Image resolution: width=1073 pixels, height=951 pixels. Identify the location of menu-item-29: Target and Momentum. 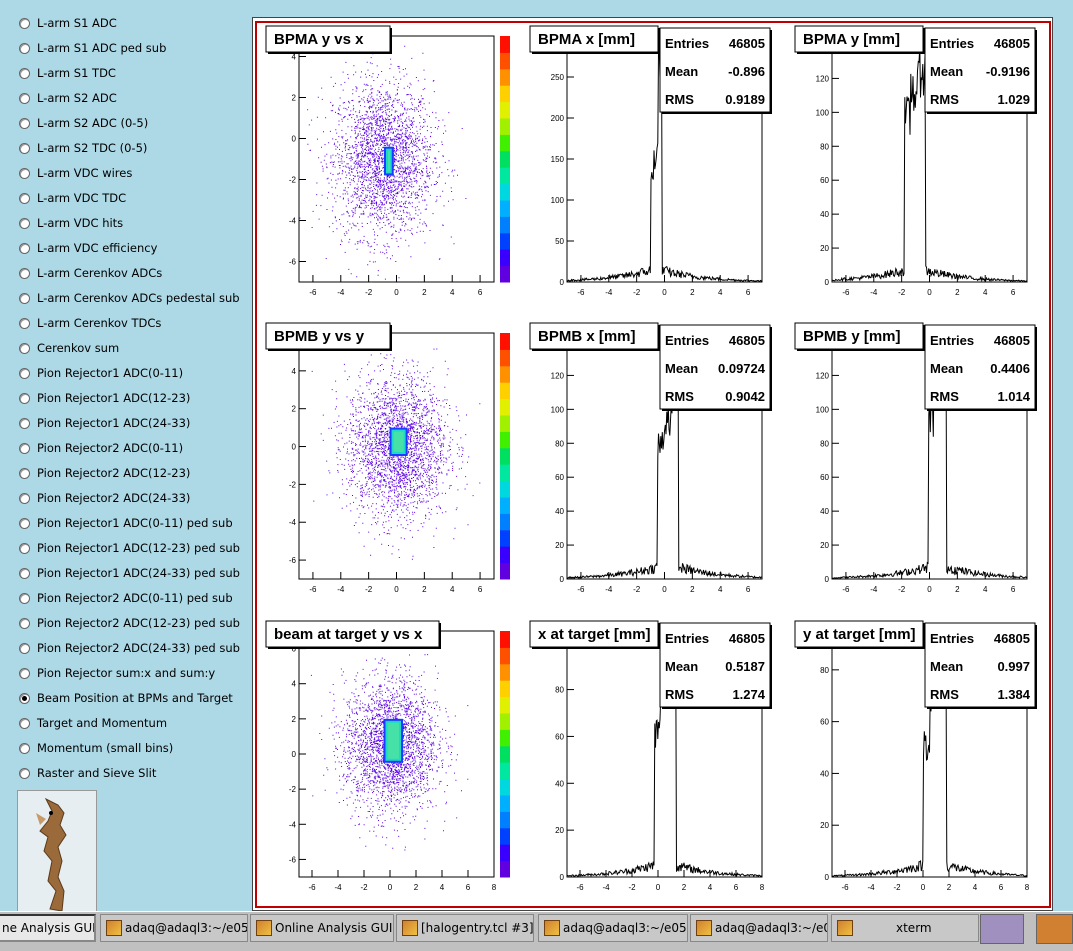
(125, 723).